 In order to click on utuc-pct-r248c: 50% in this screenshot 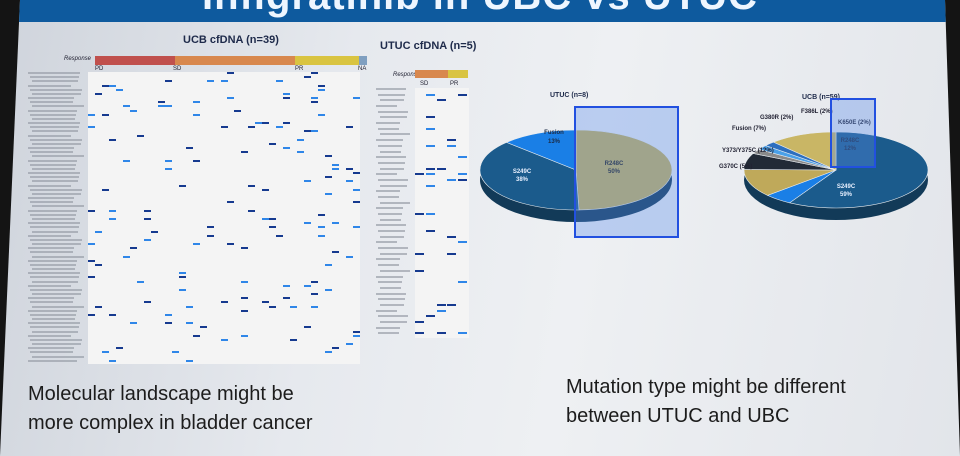, I will do `click(614, 172)`.